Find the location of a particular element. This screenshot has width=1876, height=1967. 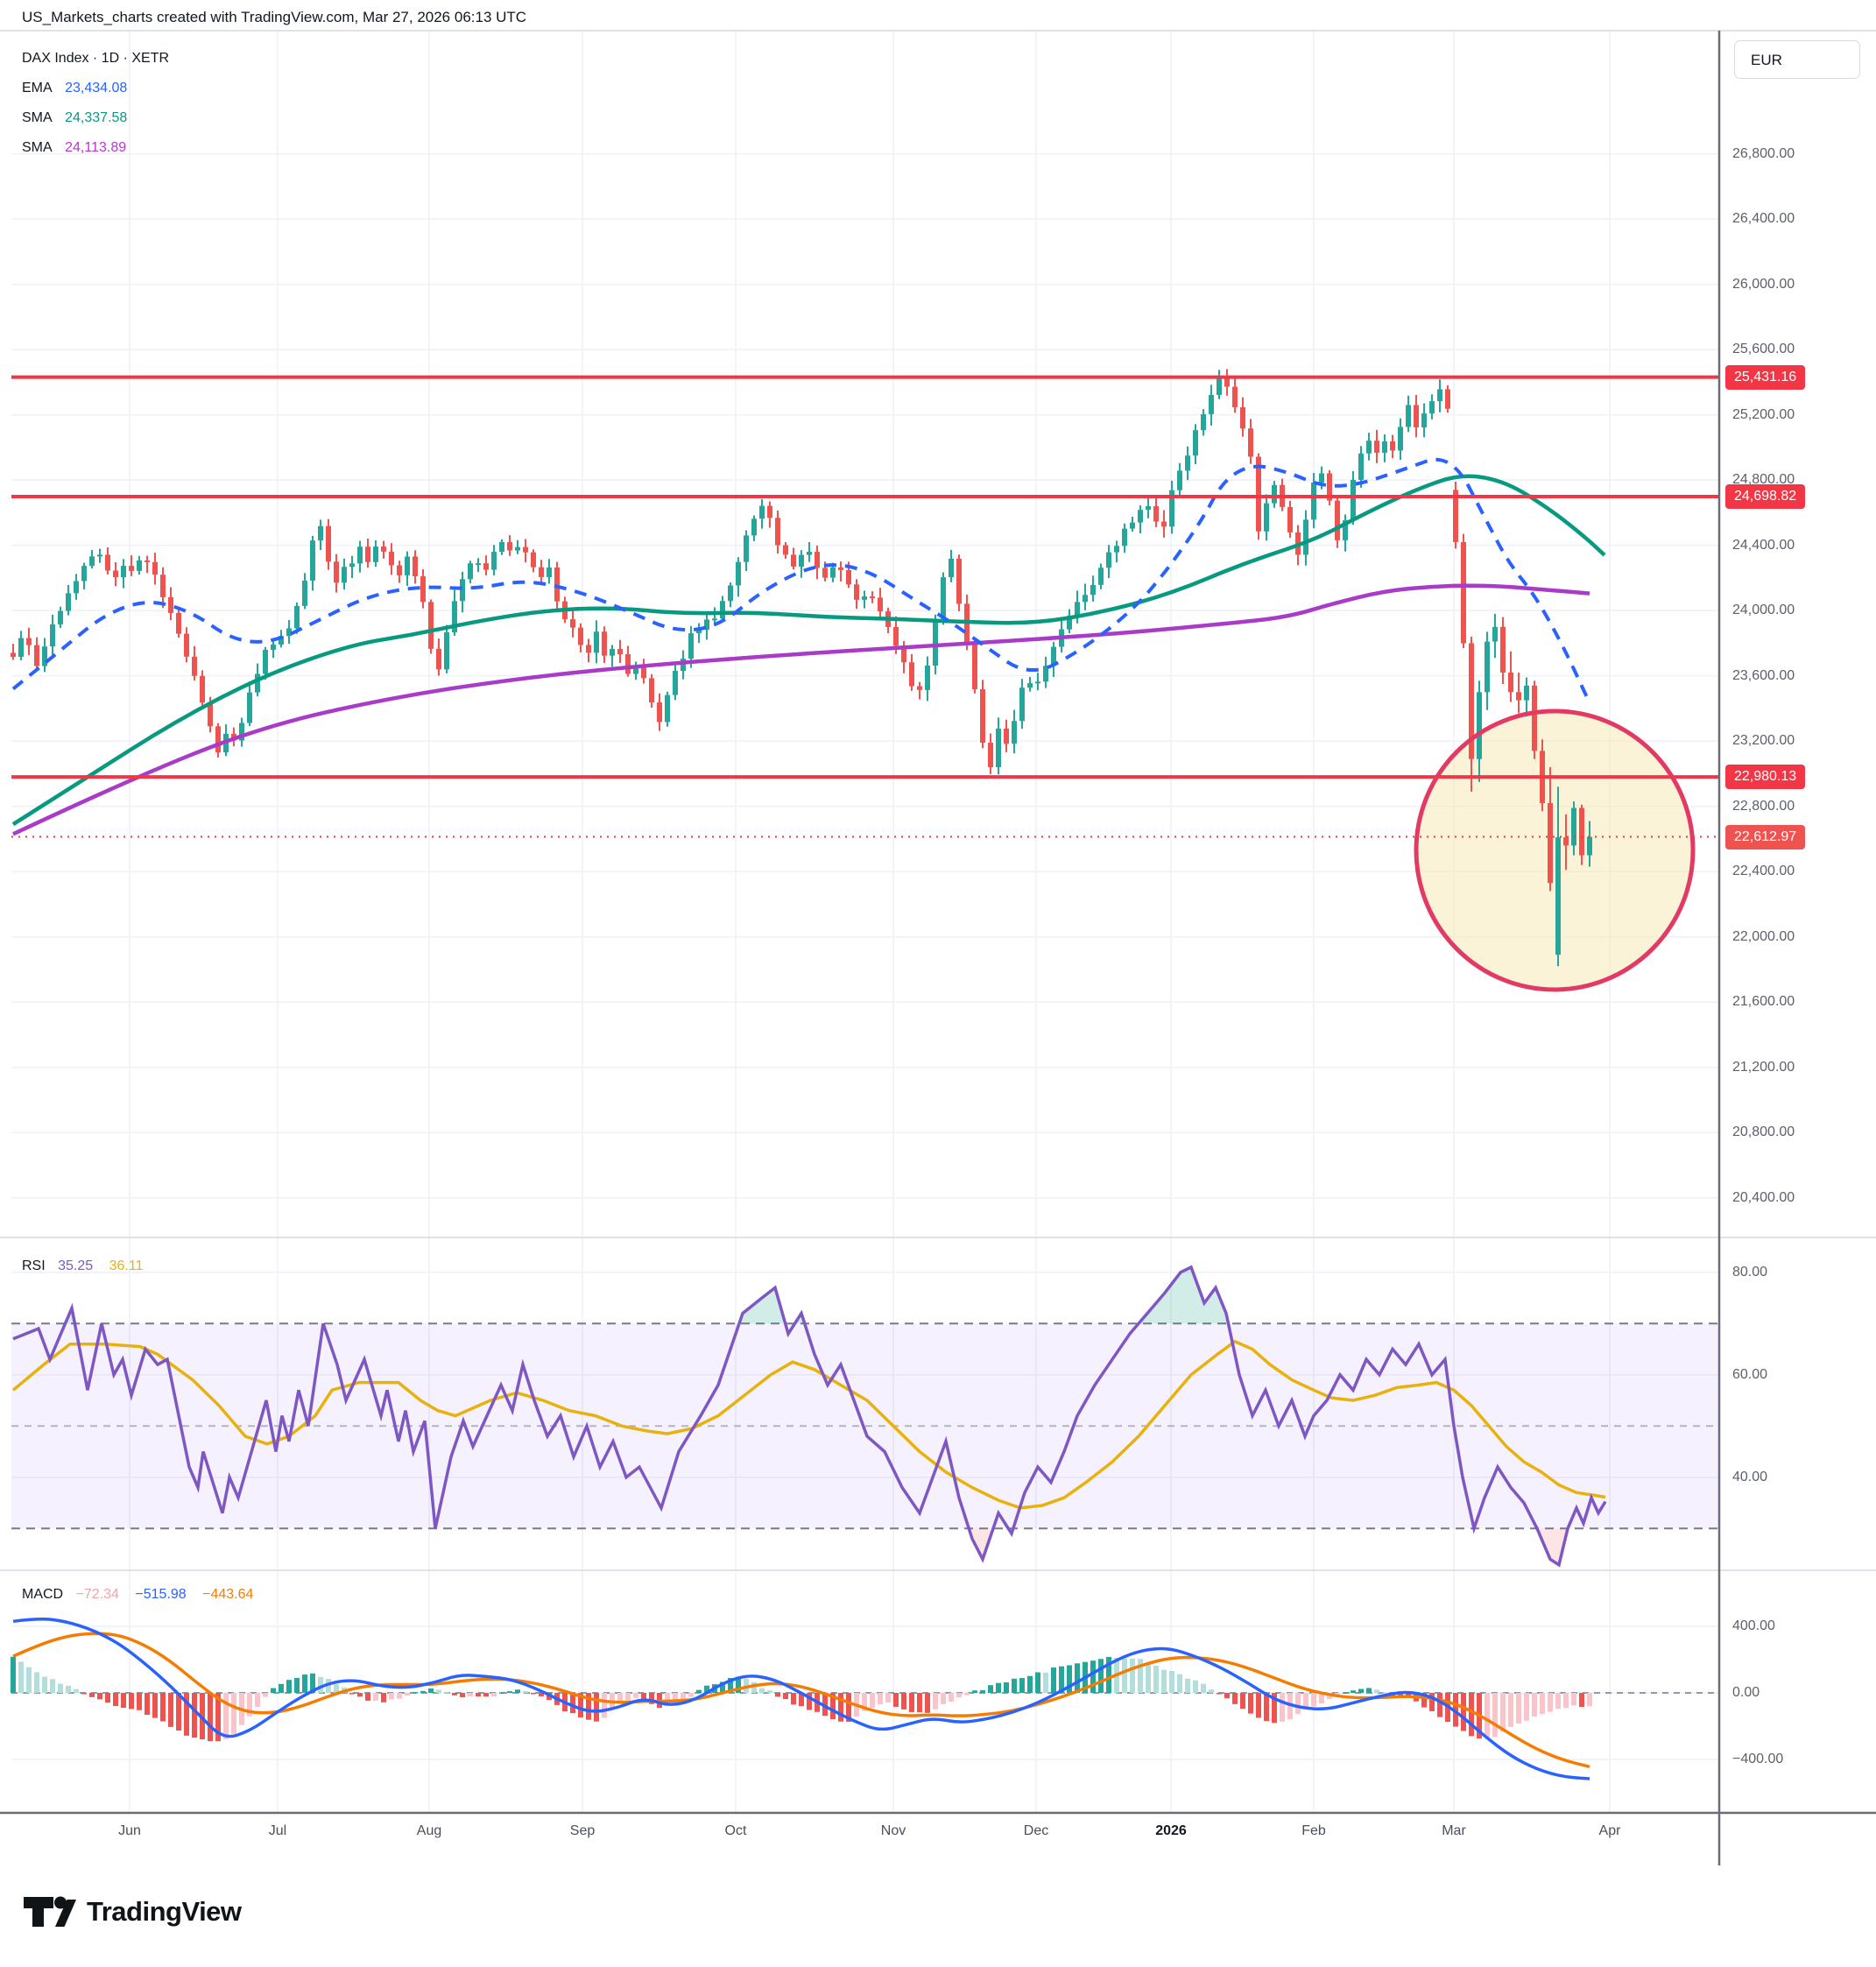

macd-line is located at coordinates (801, 1699).